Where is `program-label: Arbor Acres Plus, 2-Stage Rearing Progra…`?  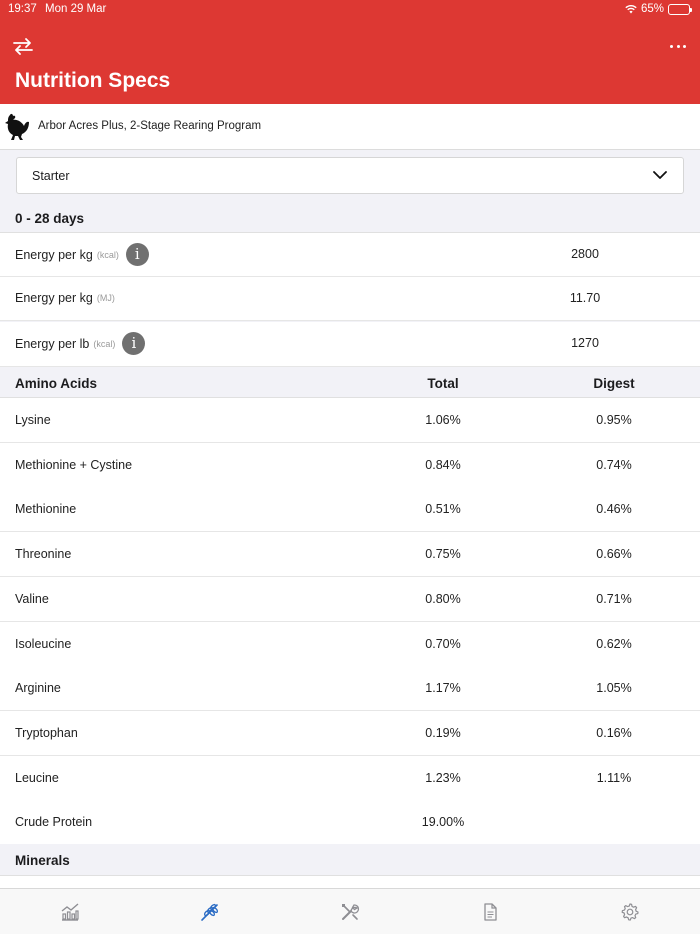
program-label: Arbor Acres Plus, 2-Stage Rearing Progra… is located at coordinates (150, 126).